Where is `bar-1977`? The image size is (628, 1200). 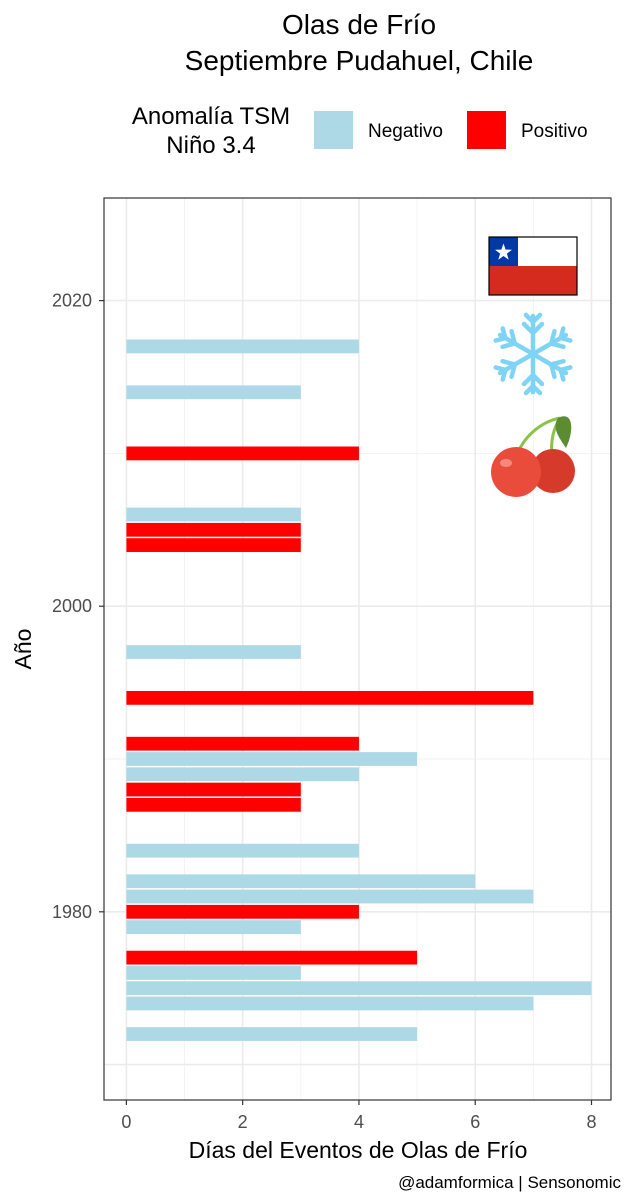 bar-1977 is located at coordinates (272, 957).